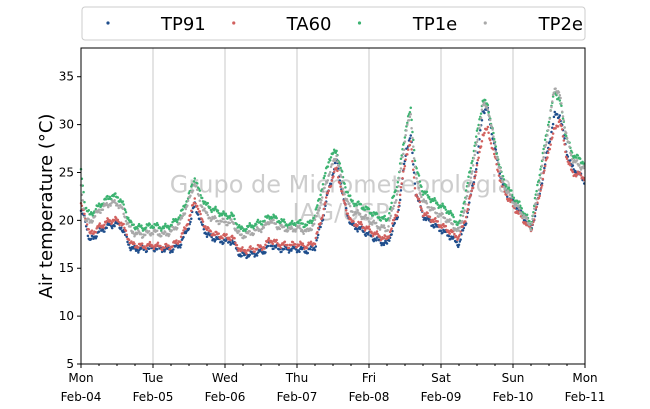 This screenshot has height=409, width=650. I want to click on x-tick-day: Thu, so click(297, 378).